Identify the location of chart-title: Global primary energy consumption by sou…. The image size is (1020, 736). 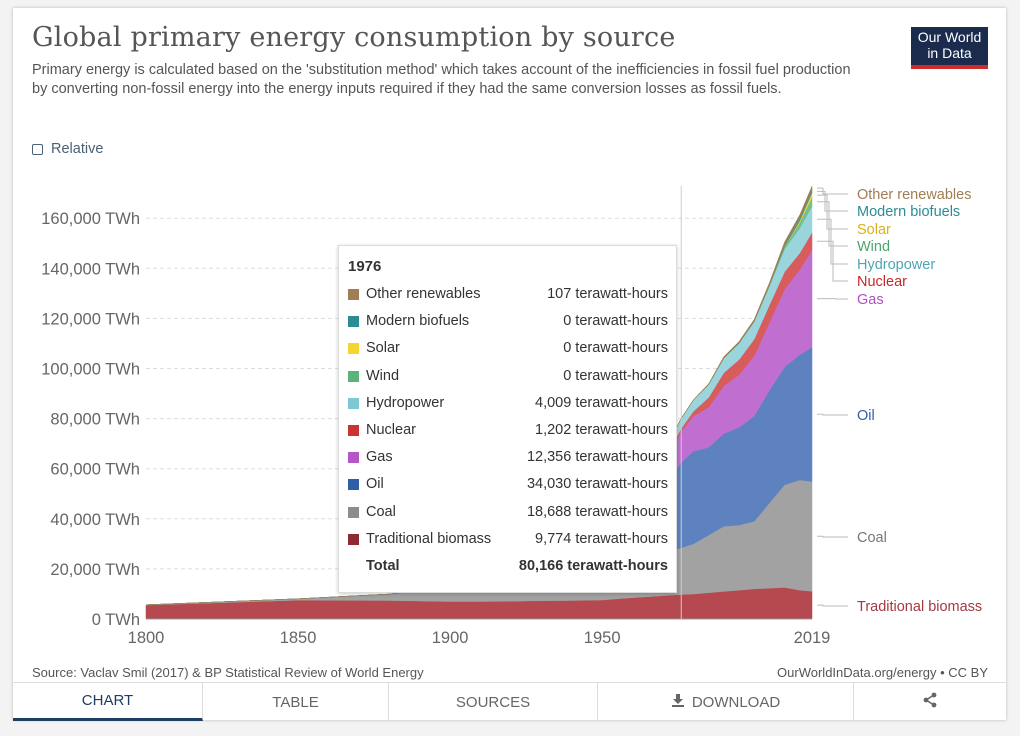
(354, 37).